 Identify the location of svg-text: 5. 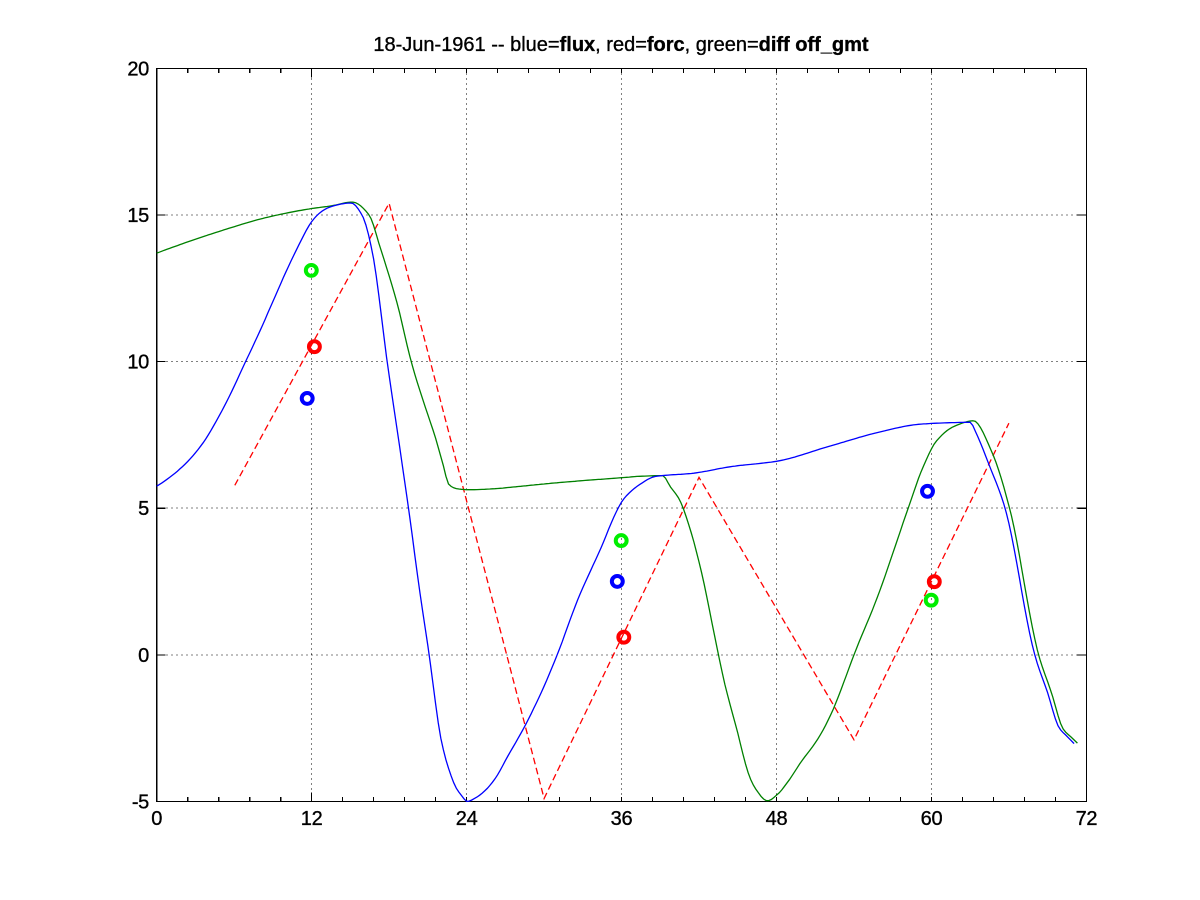
(143, 509).